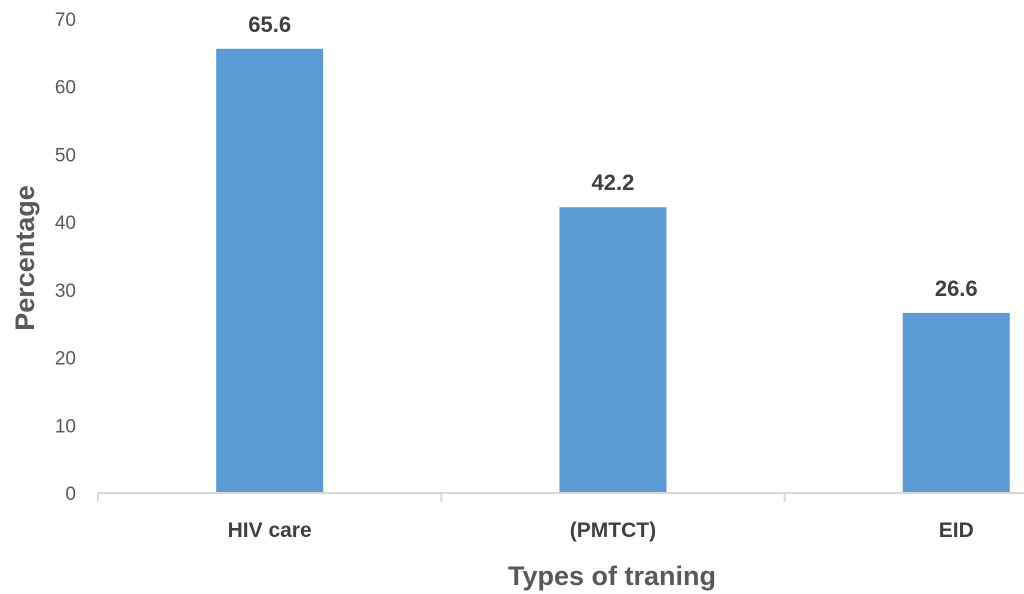  Describe the element at coordinates (65, 155) in the screenshot. I see `y-tick-label: 50` at that location.